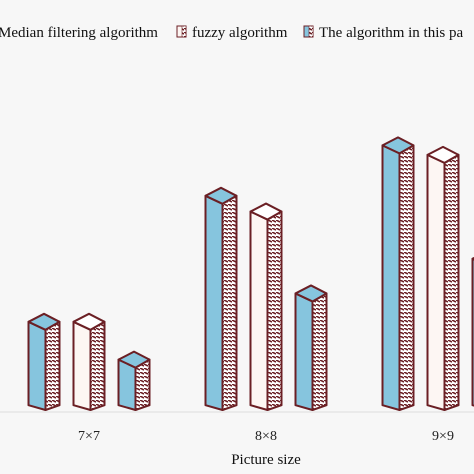 This screenshot has height=474, width=474. Describe the element at coordinates (443, 278) in the screenshot. I see `bar-fuzzy-9x9` at that location.